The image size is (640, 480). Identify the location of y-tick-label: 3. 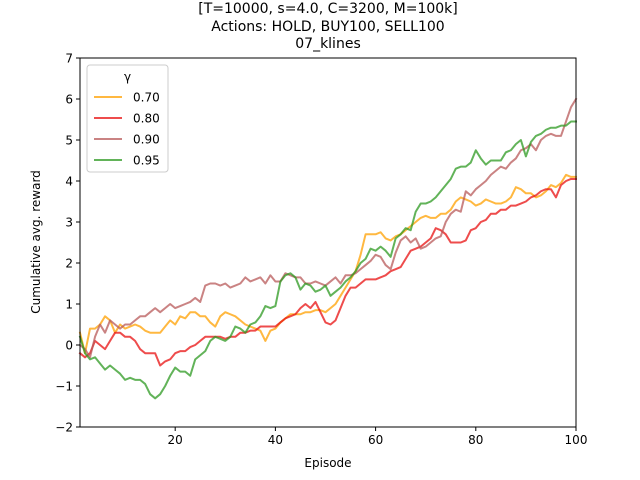
(69, 223).